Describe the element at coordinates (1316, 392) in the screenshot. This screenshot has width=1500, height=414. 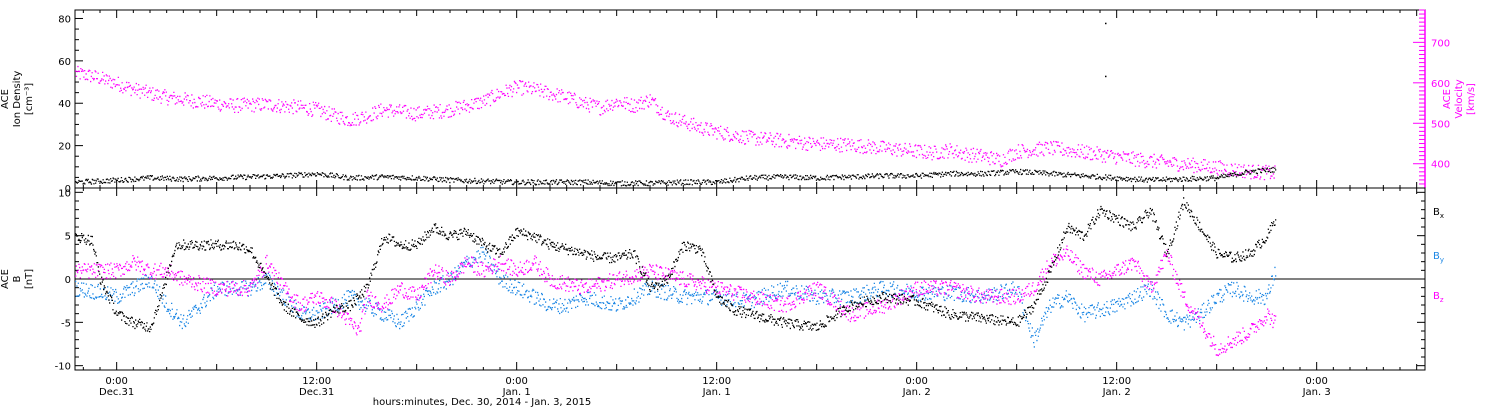
I see `x-tick-date-label: Jan. 3` at that location.